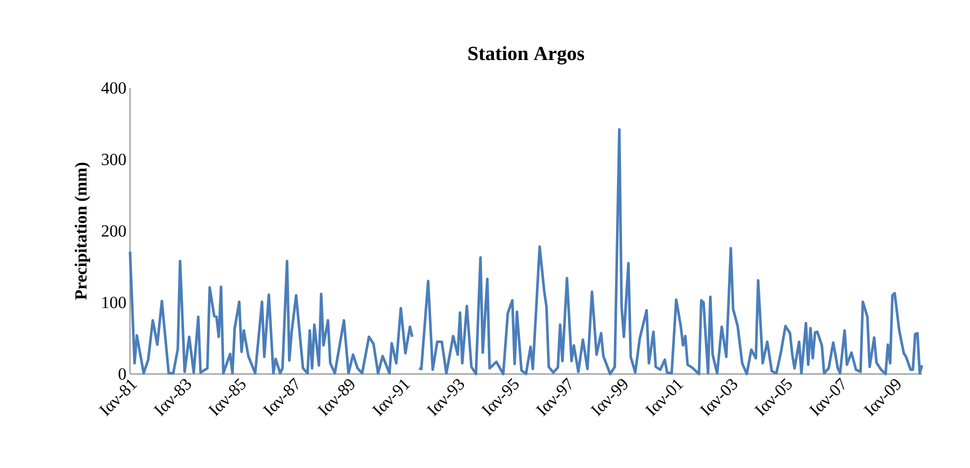  Describe the element at coordinates (82, 231) in the screenshot. I see `y-axis-title: Precipitation (mm)` at that location.